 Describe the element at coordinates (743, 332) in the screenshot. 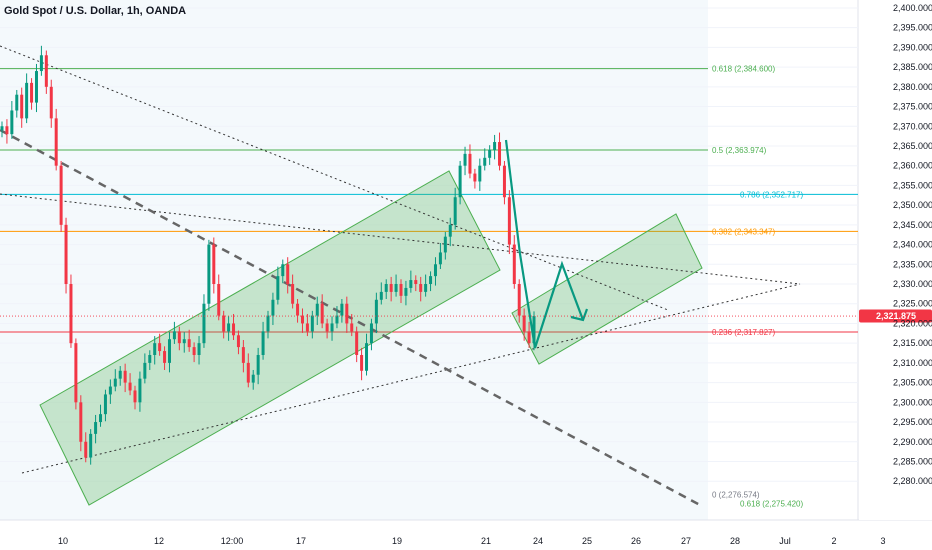

I see `fib-level-label: 0.236 (2,317.827)` at that location.